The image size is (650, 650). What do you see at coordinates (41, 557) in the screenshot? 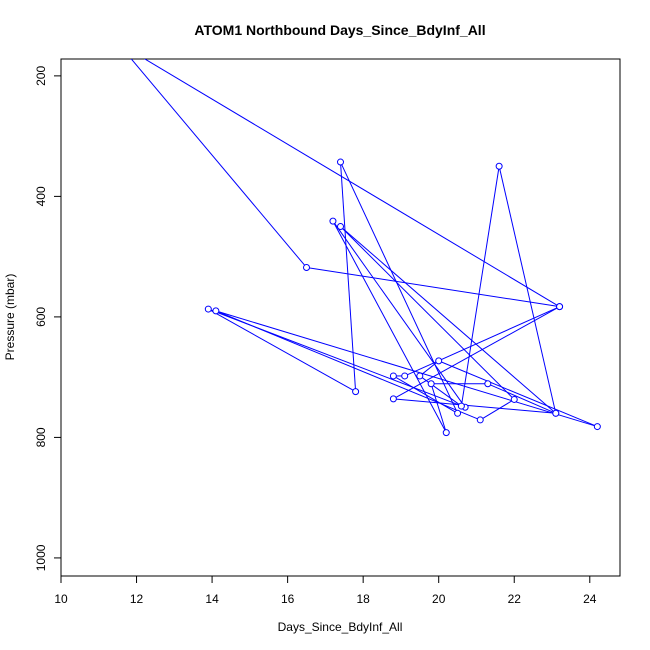
I see `y-tick-label: 1000` at bounding box center [41, 557].